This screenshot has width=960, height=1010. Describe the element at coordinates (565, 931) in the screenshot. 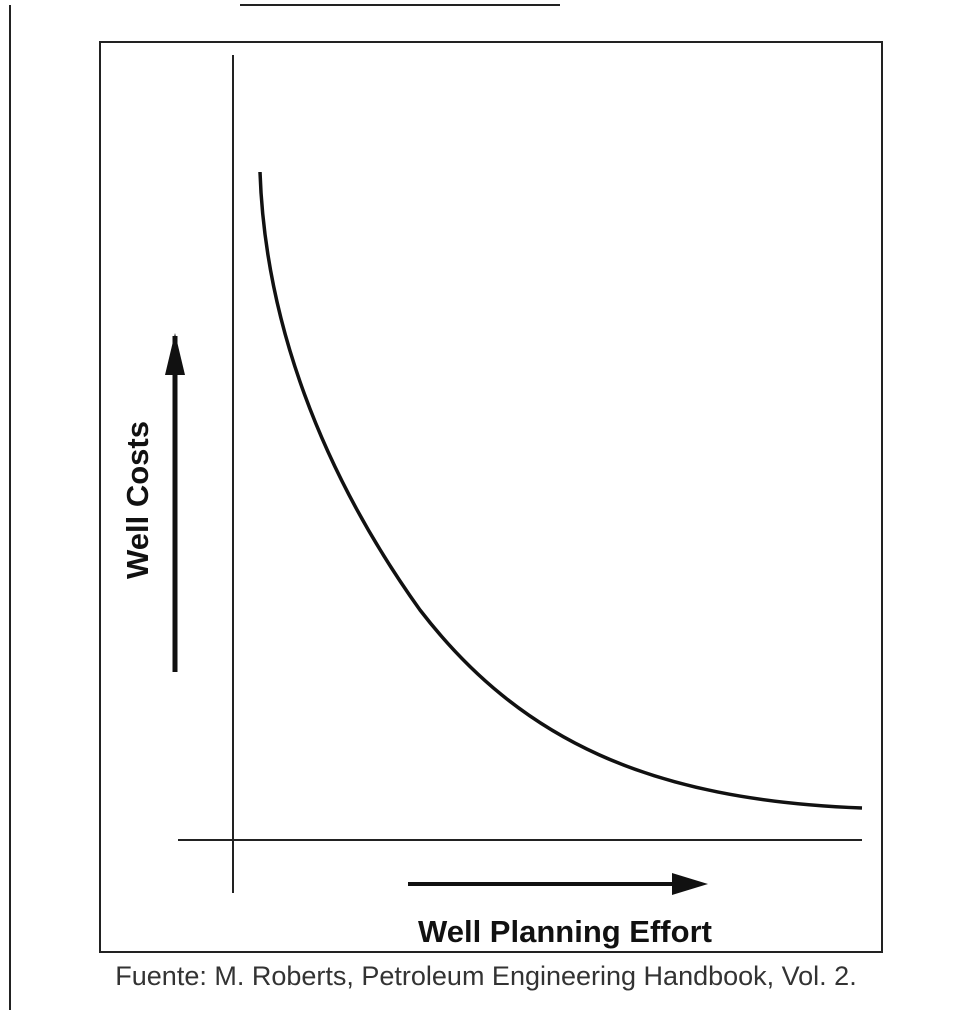

I see `x-axis-label: Well Planning Effort` at that location.